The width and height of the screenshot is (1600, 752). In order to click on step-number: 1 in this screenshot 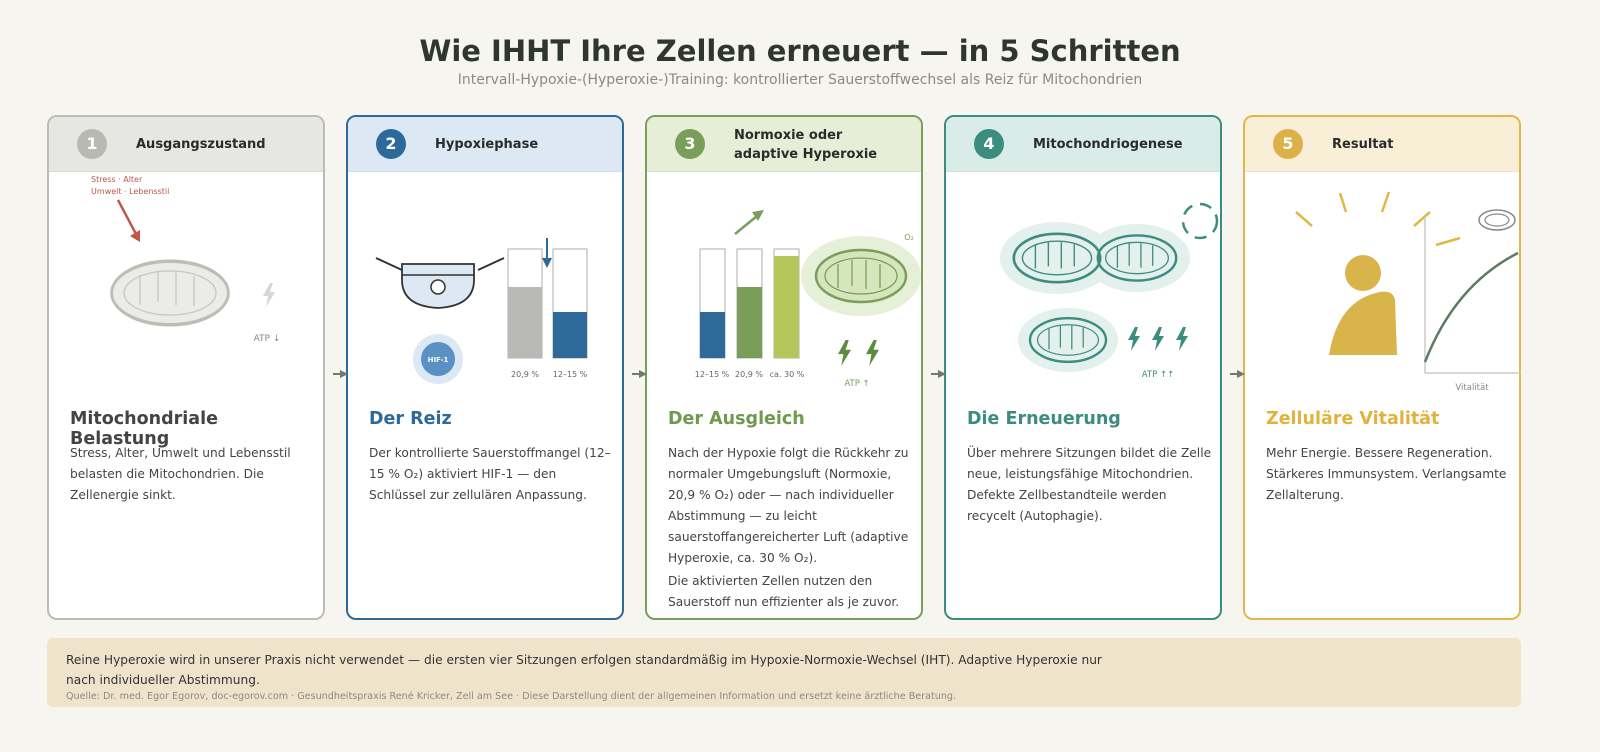, I will do `click(92, 144)`.